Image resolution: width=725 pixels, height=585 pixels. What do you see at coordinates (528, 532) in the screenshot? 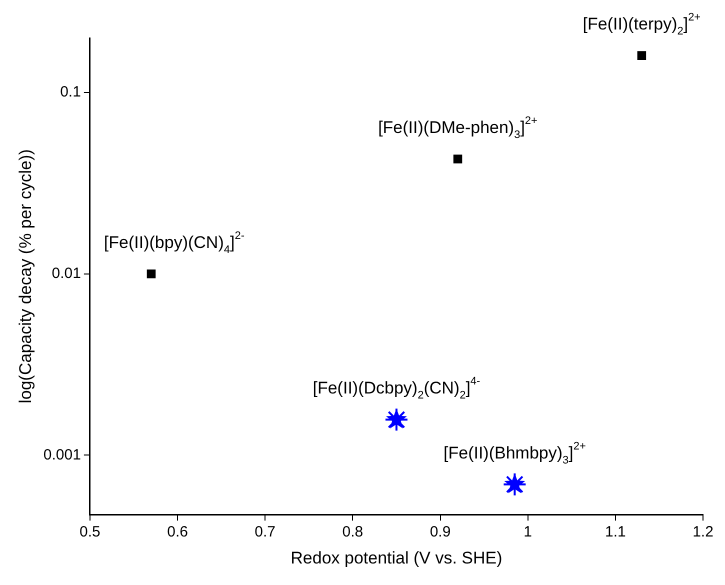
I see `x-tick-label: 1` at bounding box center [528, 532].